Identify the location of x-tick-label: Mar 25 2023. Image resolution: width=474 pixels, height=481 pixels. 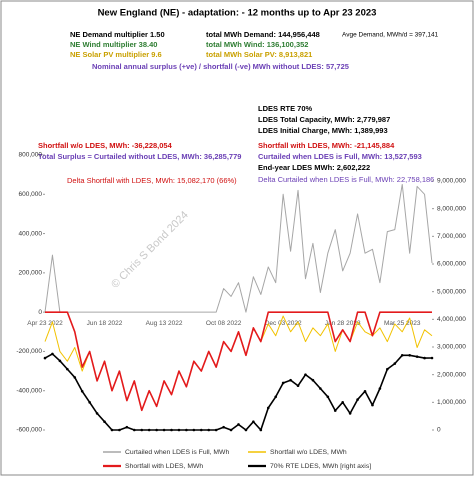
(402, 323).